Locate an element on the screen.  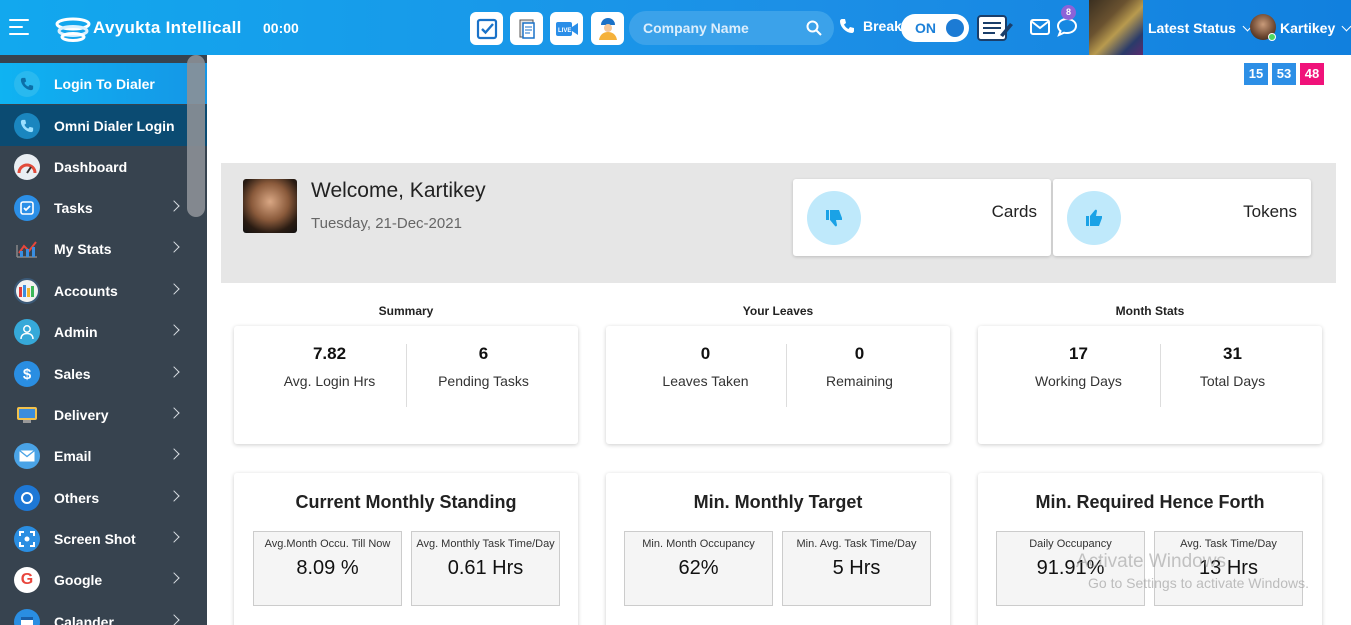
month-stats-heading: Month Stats is located at coordinates (1150, 311).